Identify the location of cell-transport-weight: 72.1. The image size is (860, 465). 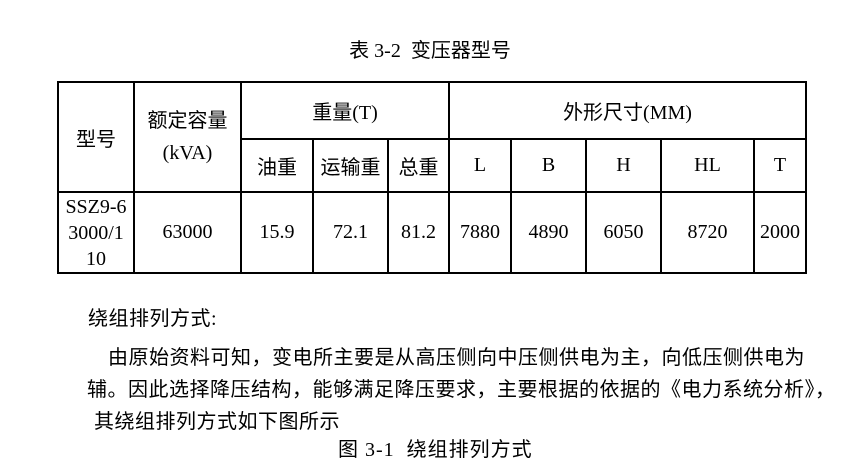
(350, 232).